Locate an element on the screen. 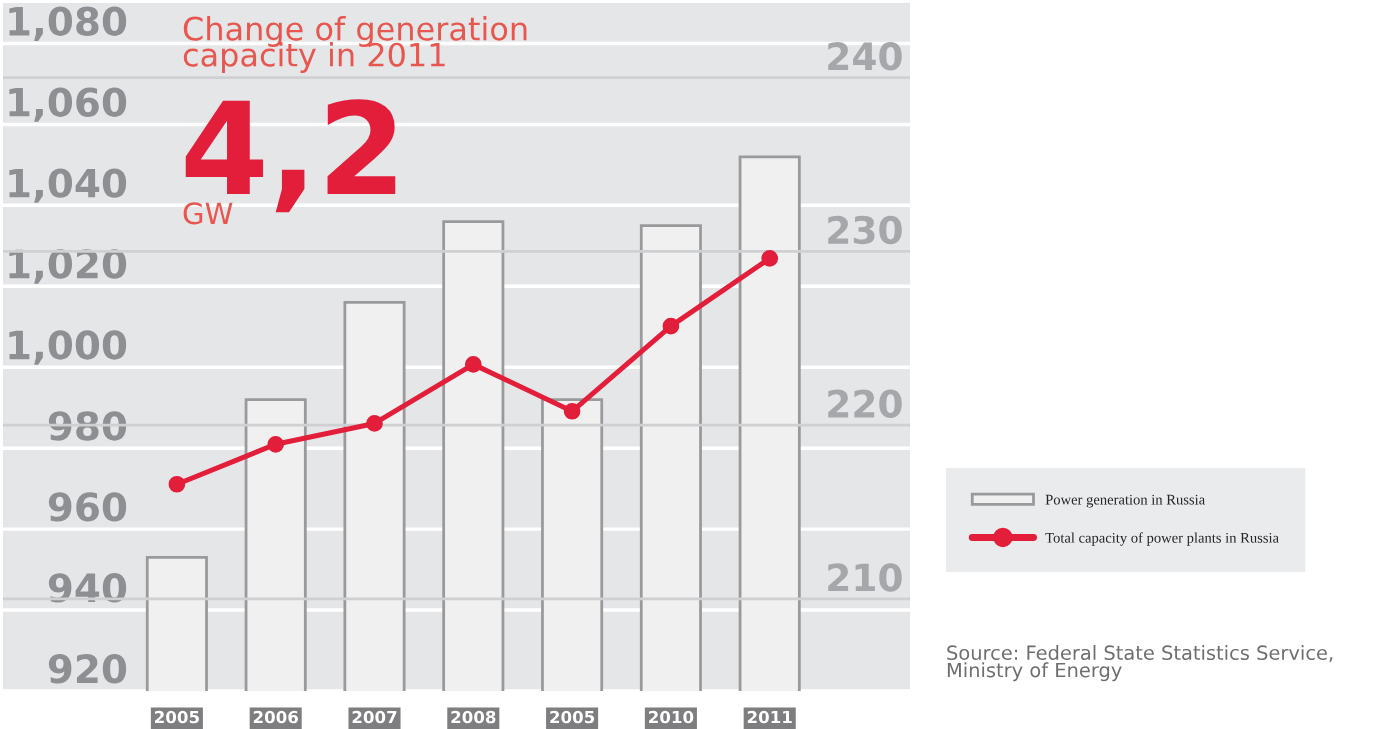 The height and width of the screenshot is (729, 1373). x-tick-label: 2007 is located at coordinates (374, 717).